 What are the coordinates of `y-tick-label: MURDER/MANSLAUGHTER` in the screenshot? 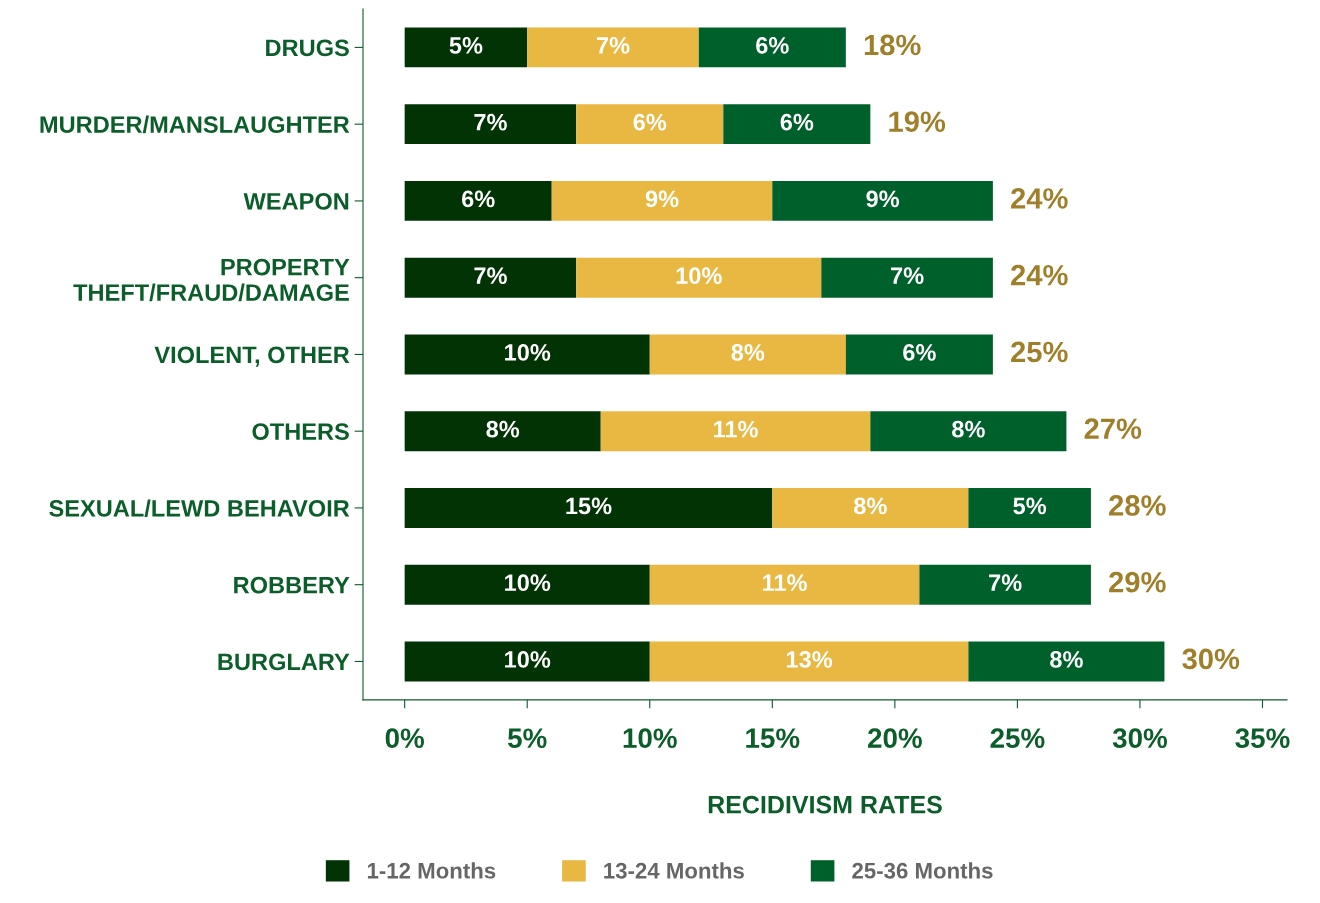 It's located at (195, 124).